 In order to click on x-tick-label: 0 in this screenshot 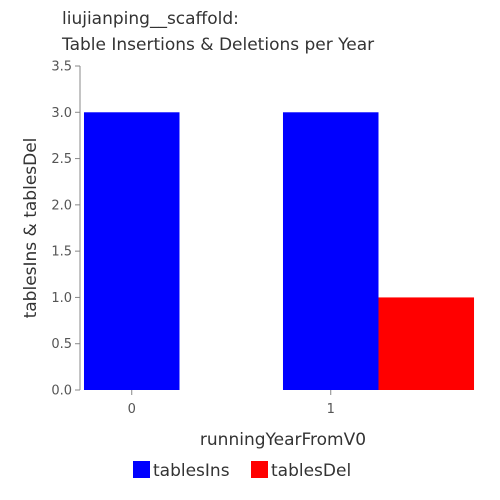, I will do `click(132, 409)`.